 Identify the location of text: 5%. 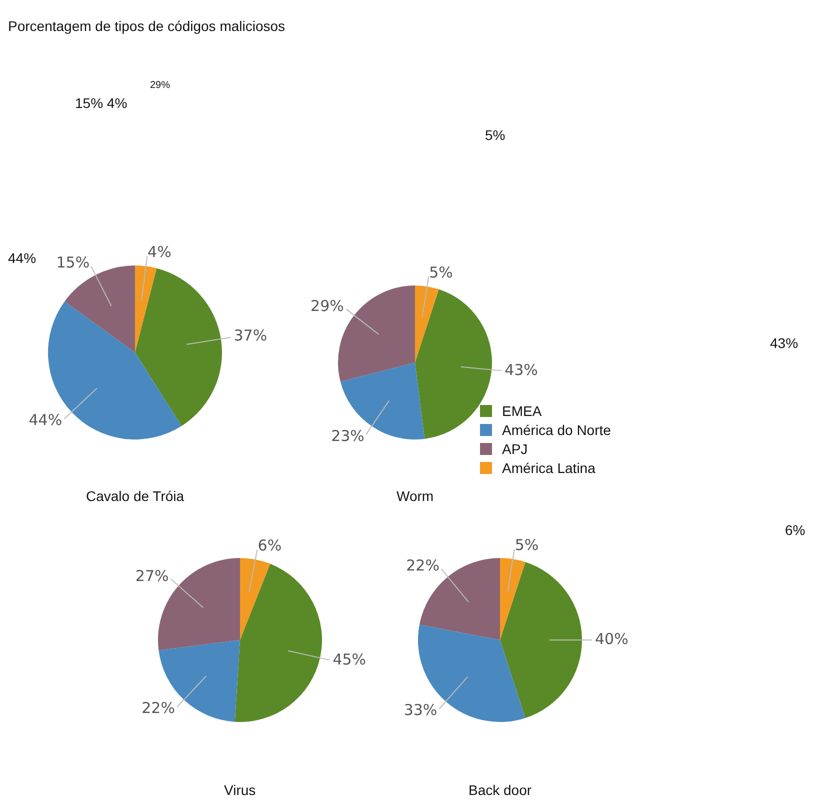
(495, 135).